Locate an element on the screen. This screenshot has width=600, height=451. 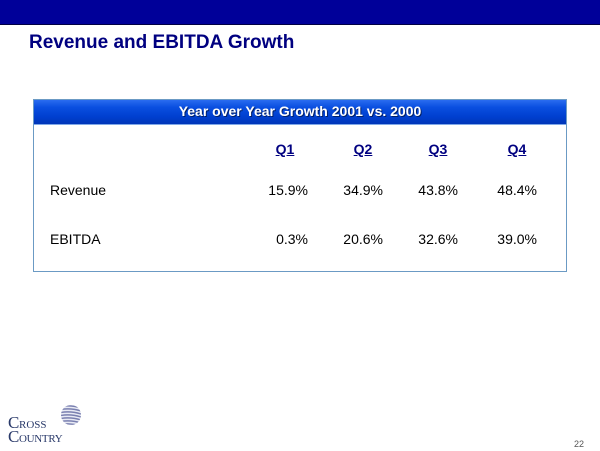
column-header-q2: Q2 is located at coordinates (363, 149).